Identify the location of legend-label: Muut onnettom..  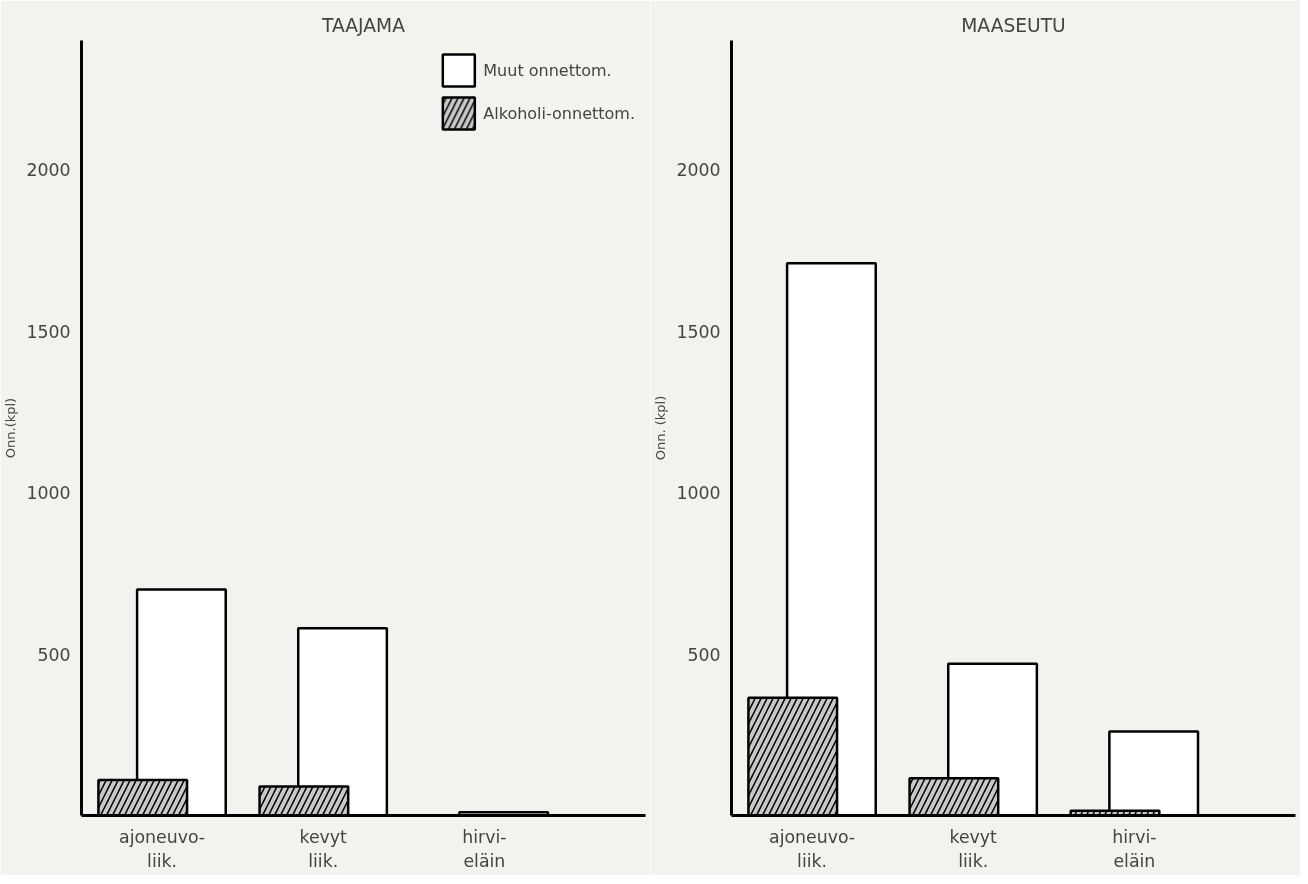
(547, 70).